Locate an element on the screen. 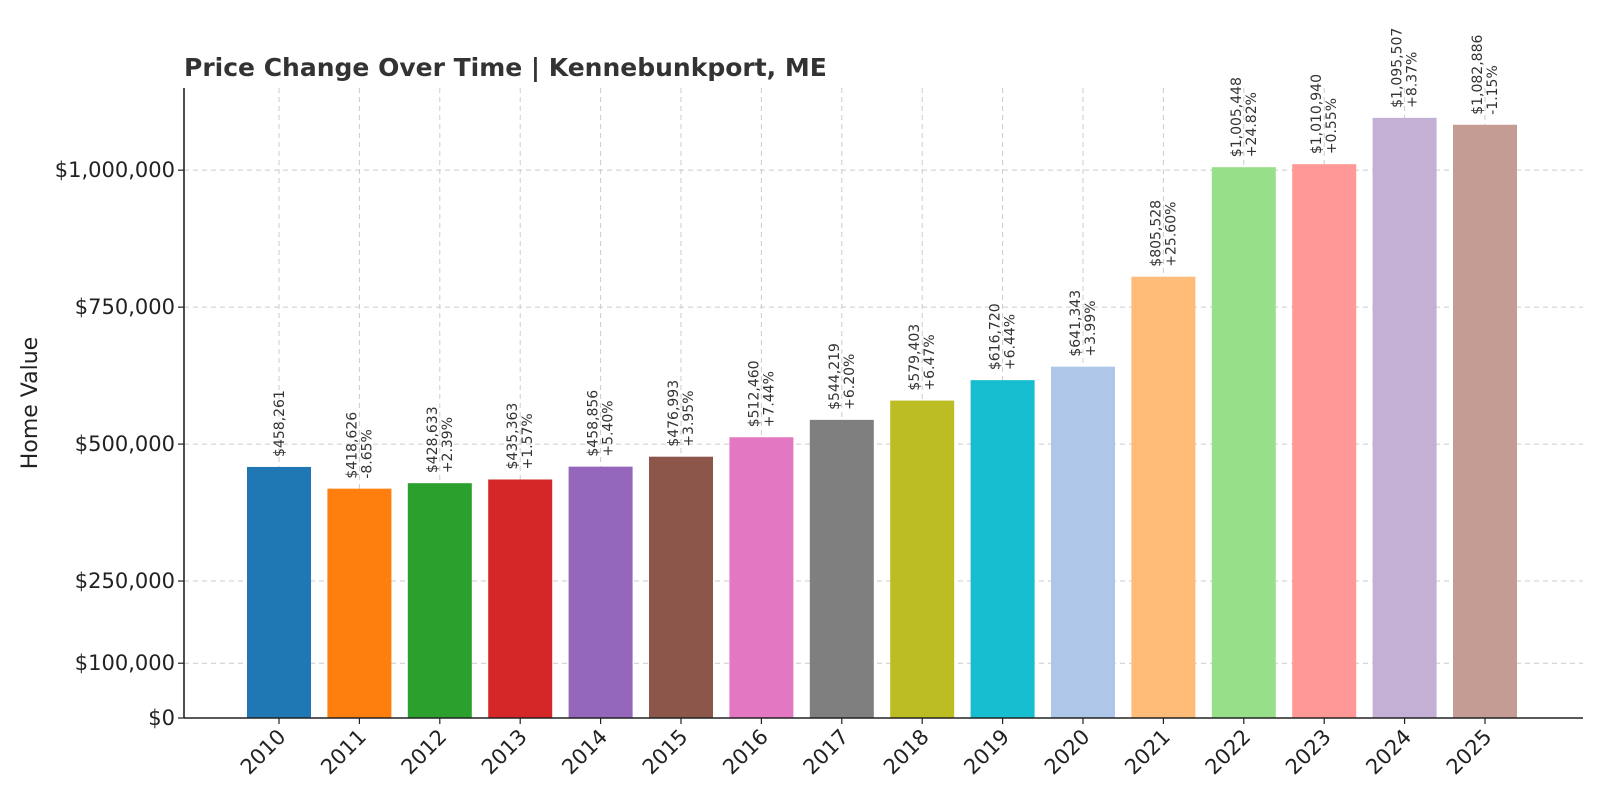  value-label: $1,010,940 is located at coordinates (1317, 114).